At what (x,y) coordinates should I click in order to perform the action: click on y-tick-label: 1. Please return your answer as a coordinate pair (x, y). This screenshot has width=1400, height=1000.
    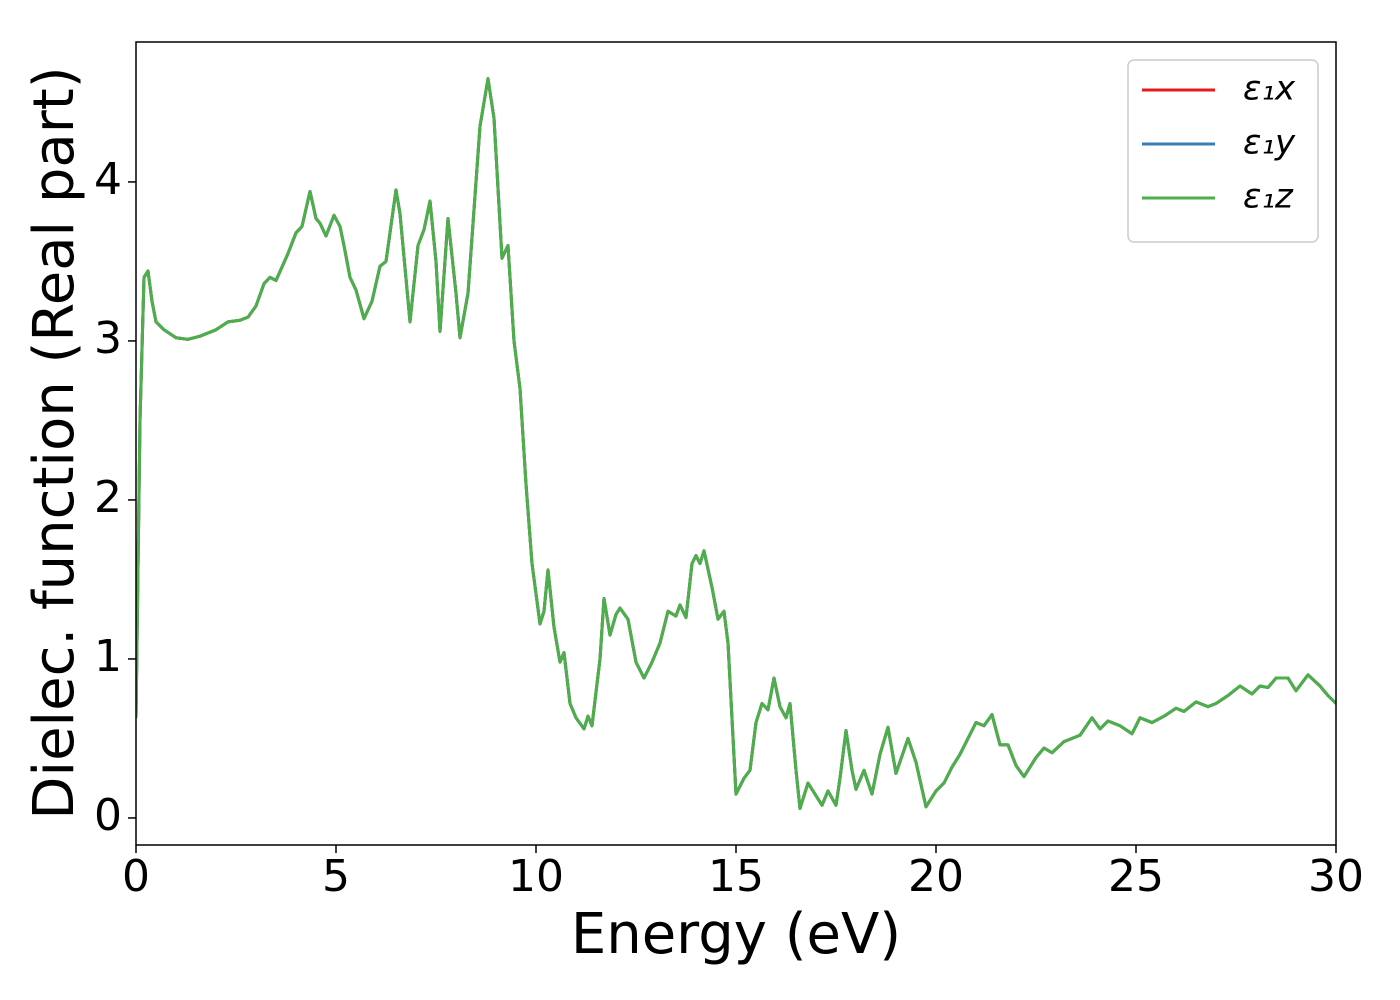
    Looking at the image, I should click on (108, 656).